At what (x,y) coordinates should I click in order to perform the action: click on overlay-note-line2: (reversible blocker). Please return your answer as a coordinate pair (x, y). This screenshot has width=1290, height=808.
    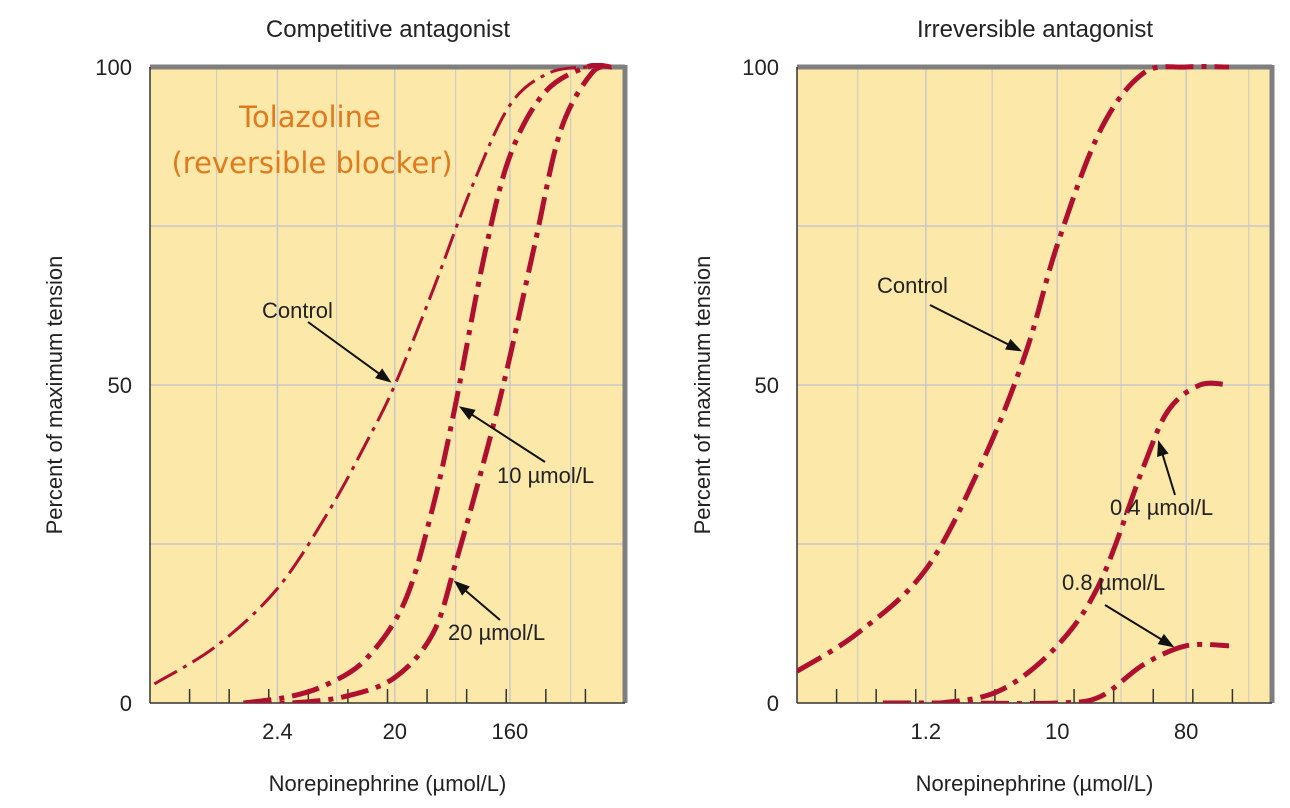
    Looking at the image, I should click on (311, 163).